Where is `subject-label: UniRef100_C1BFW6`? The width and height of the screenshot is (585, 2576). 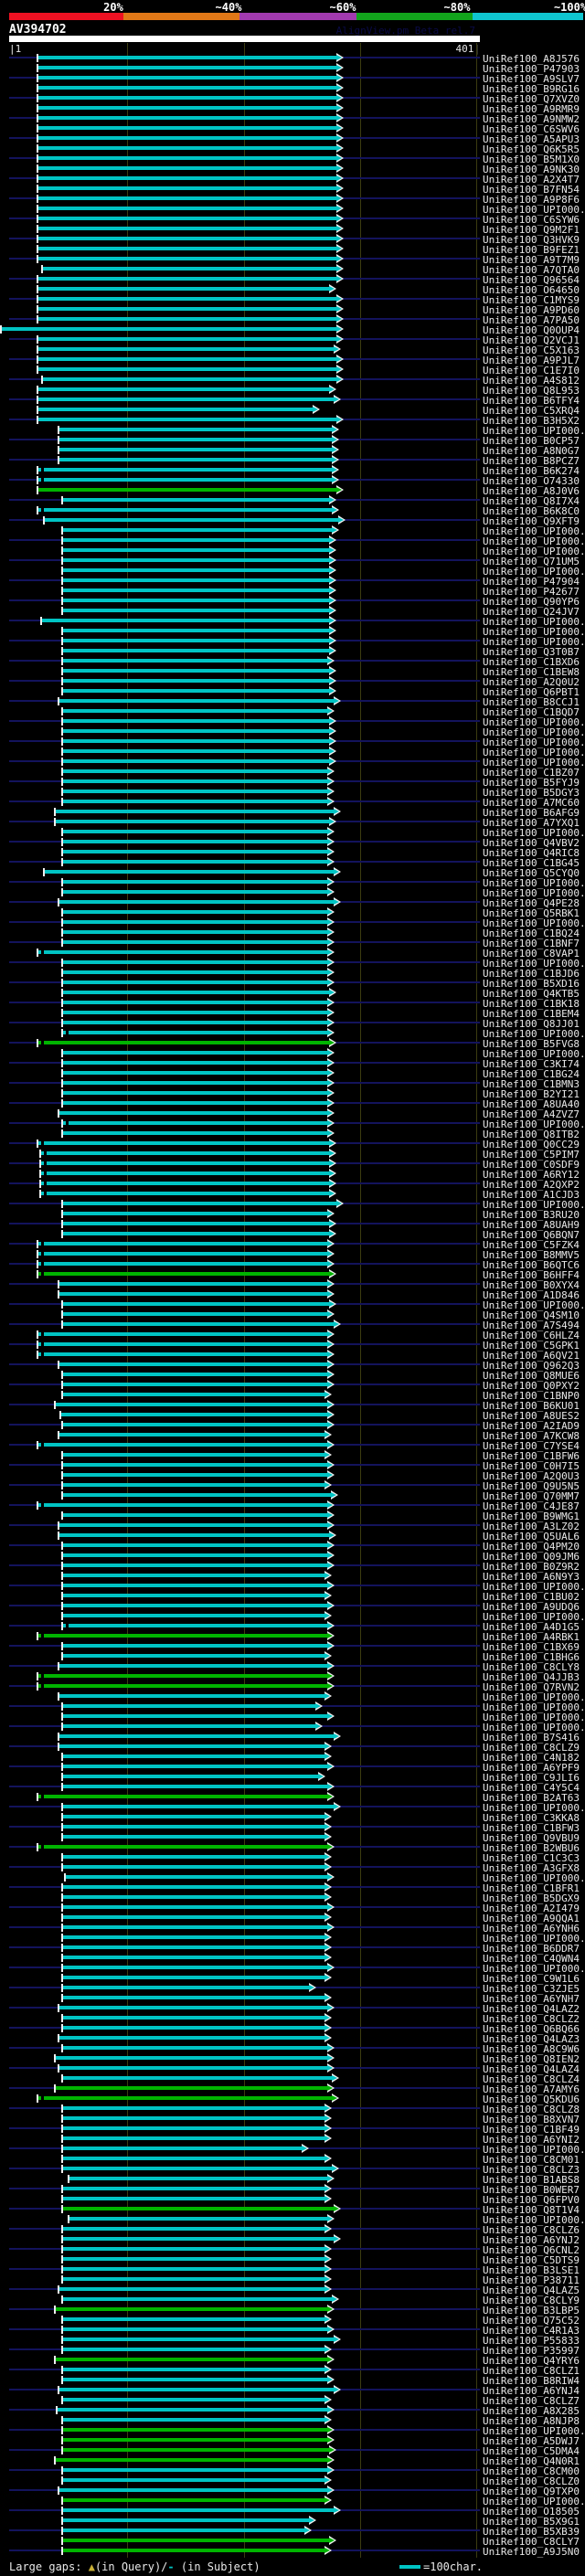 subject-label: UniRef100_C1BFW6 is located at coordinates (532, 1456).